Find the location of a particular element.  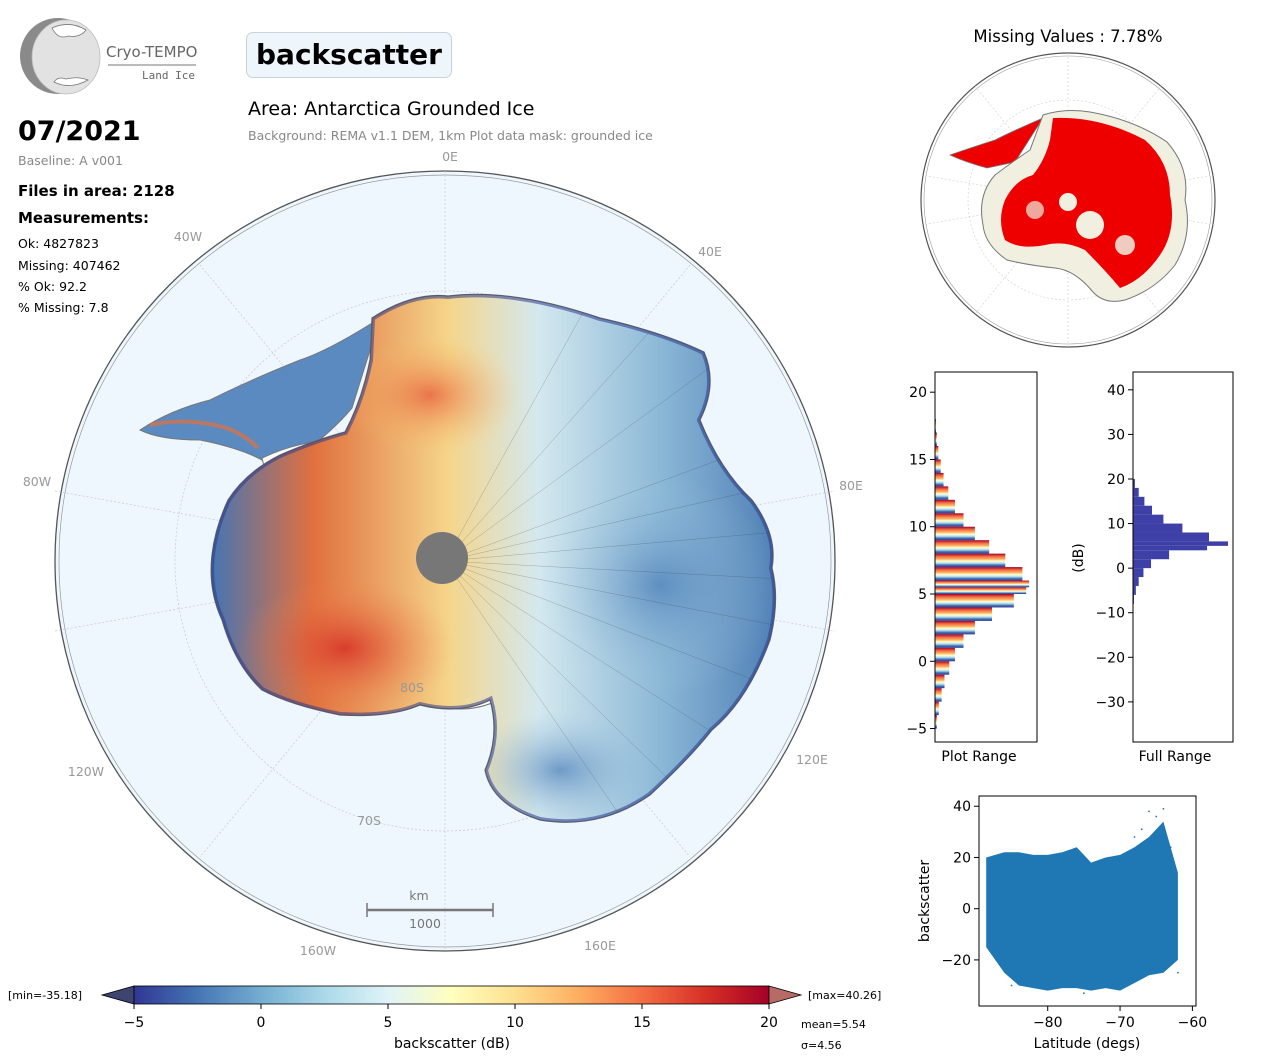

scatter-xtick-label: −80 is located at coordinates (1048, 1023).